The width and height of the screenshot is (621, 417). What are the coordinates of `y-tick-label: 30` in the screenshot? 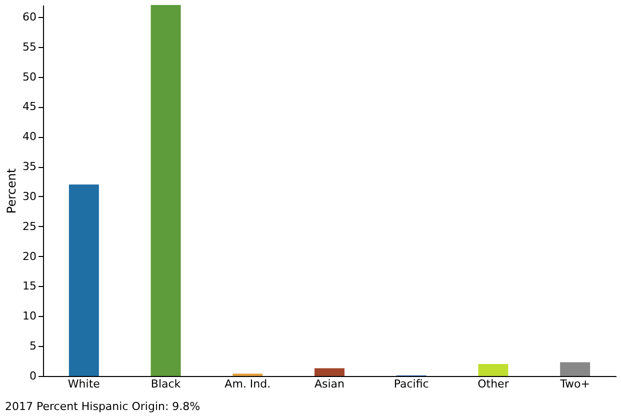 It's located at (29, 196).